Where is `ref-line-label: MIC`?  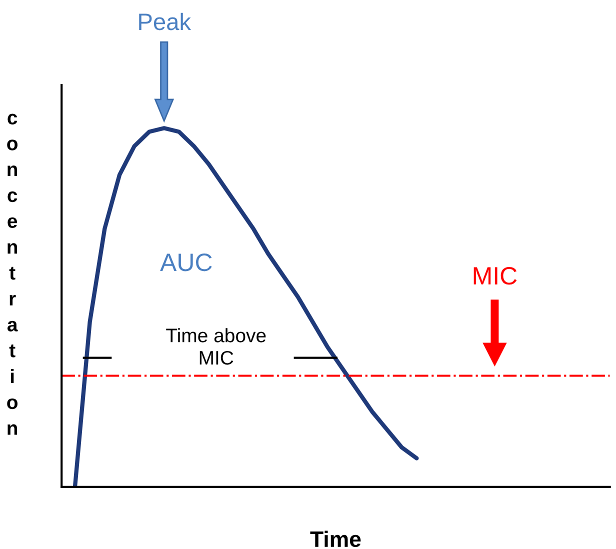
ref-line-label: MIC is located at coordinates (495, 275).